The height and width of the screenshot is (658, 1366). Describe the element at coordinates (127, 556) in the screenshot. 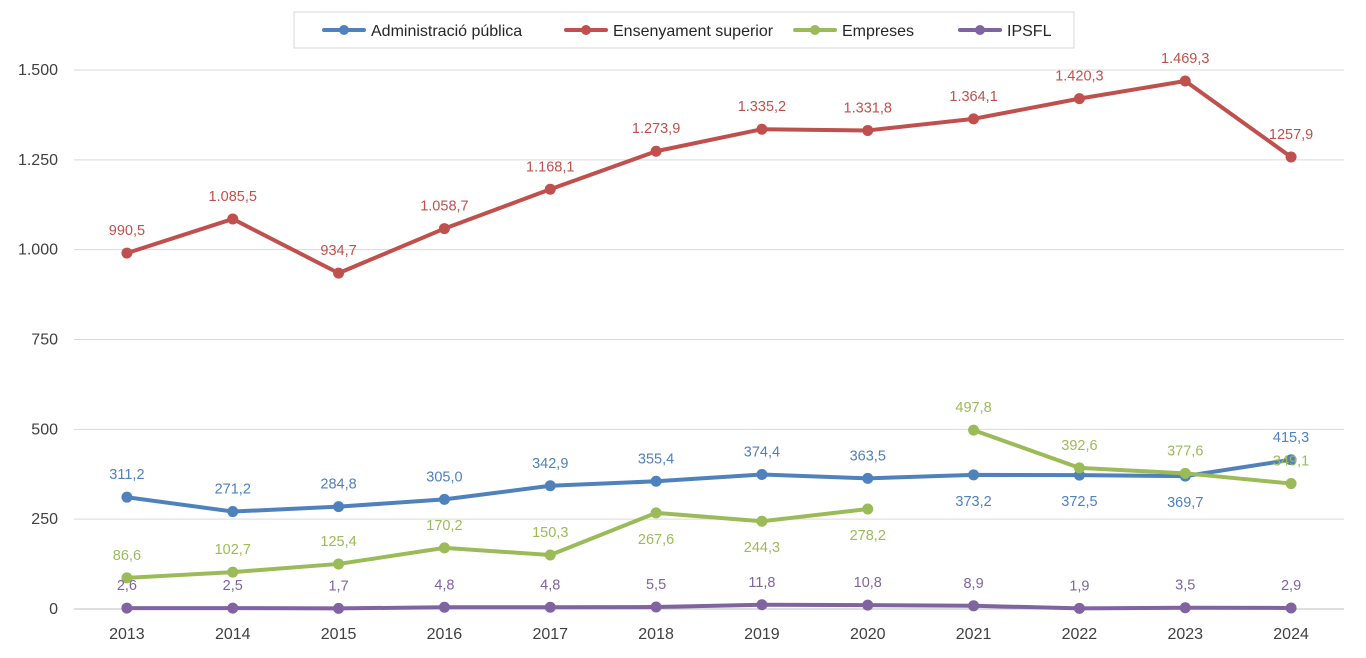

I see `data-label: 86,6` at that location.